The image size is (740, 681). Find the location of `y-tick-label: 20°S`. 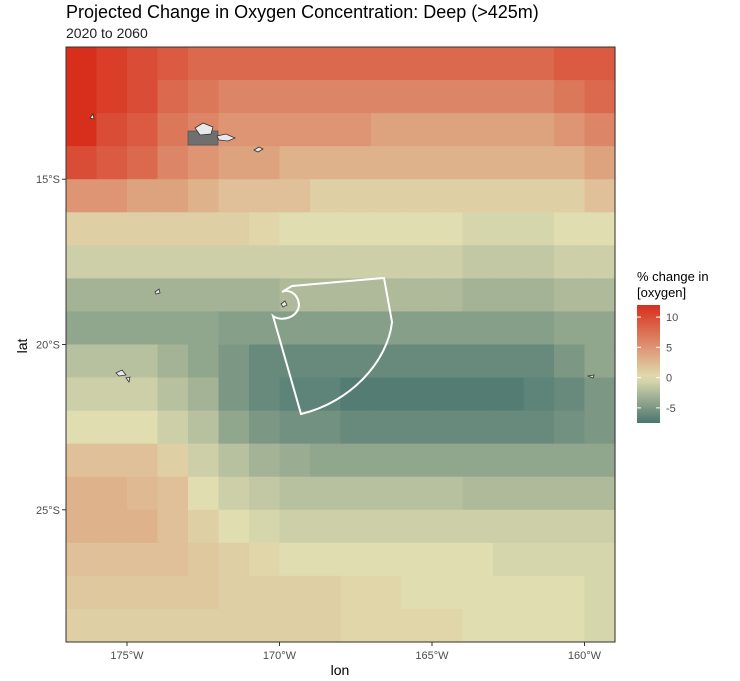

y-tick-label: 20°S is located at coordinates (48, 346).